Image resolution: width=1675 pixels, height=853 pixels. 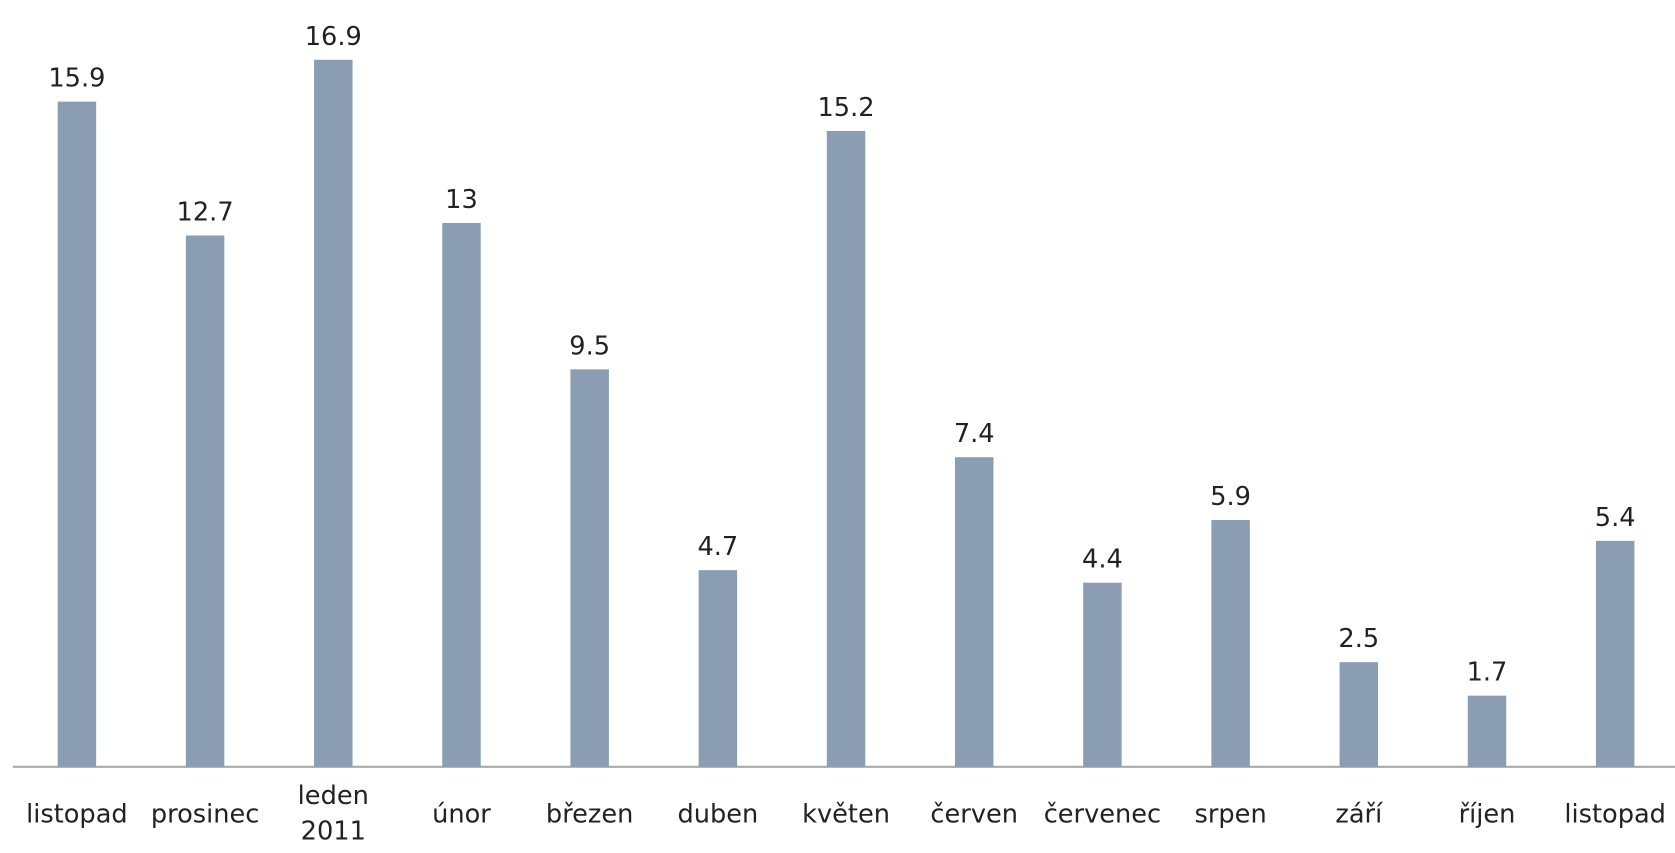 I want to click on x-tick-label: červenec, so click(x=1102, y=814).